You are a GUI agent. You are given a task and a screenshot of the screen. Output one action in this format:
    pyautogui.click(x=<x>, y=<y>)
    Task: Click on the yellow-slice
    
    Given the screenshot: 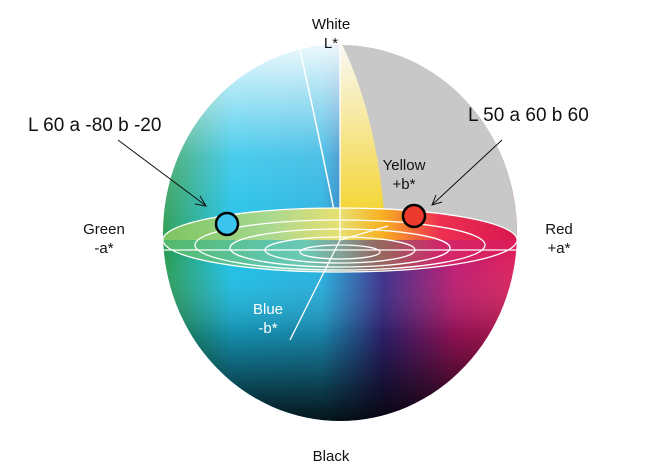 What is the action you would take?
    pyautogui.click(x=363, y=142)
    